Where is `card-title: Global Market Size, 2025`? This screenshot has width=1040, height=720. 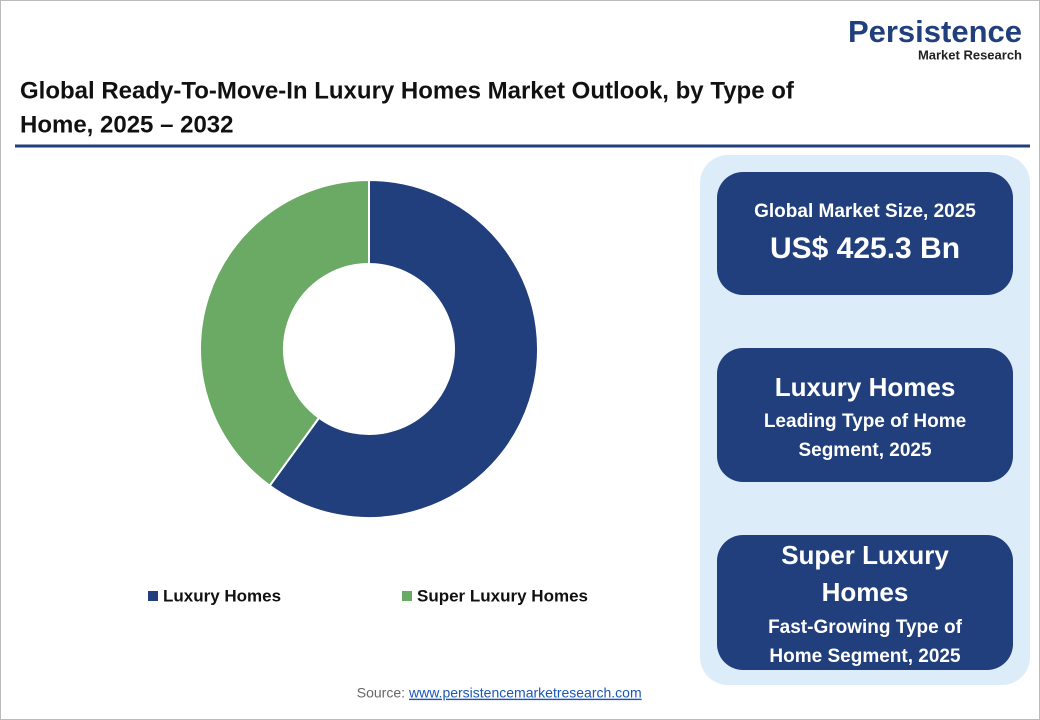
card-title: Global Market Size, 2025 is located at coordinates (865, 211).